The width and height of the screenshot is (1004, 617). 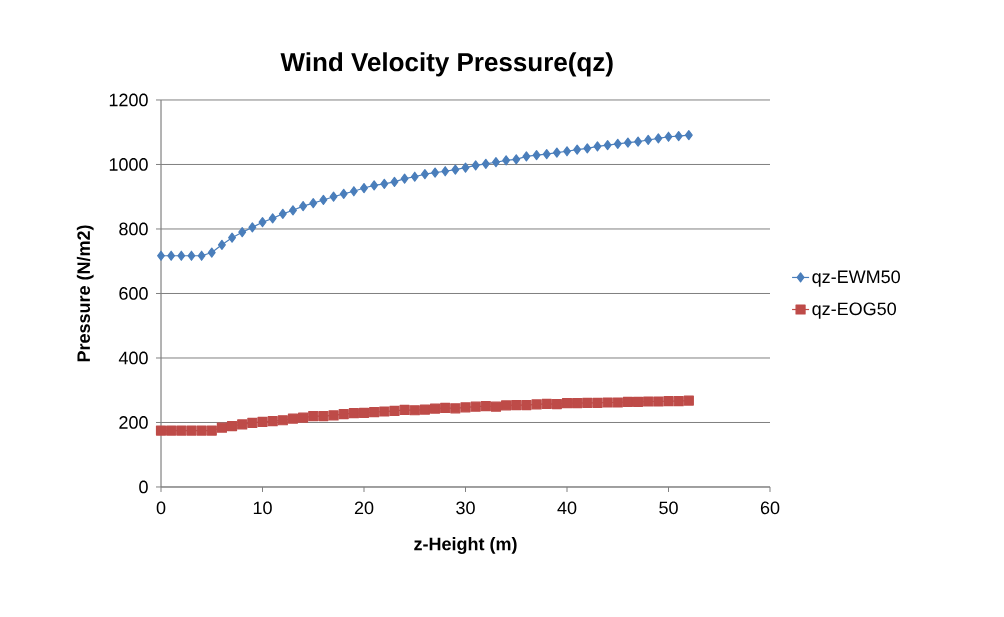 What do you see at coordinates (128, 164) in the screenshot?
I see `y-tick-label: 1000` at bounding box center [128, 164].